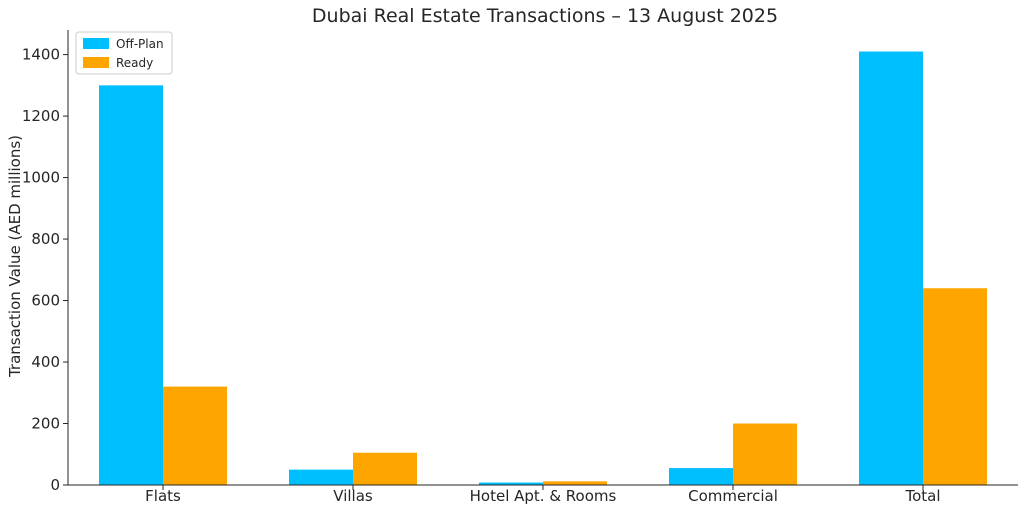 This screenshot has width=1024, height=510. I want to click on y-tick-label: 200, so click(45, 424).